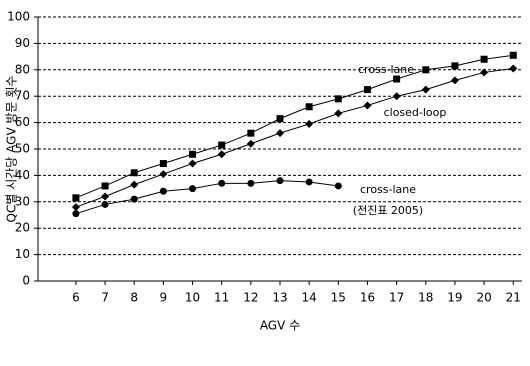  Describe the element at coordinates (513, 298) in the screenshot. I see `x-tick-label: 21` at that location.